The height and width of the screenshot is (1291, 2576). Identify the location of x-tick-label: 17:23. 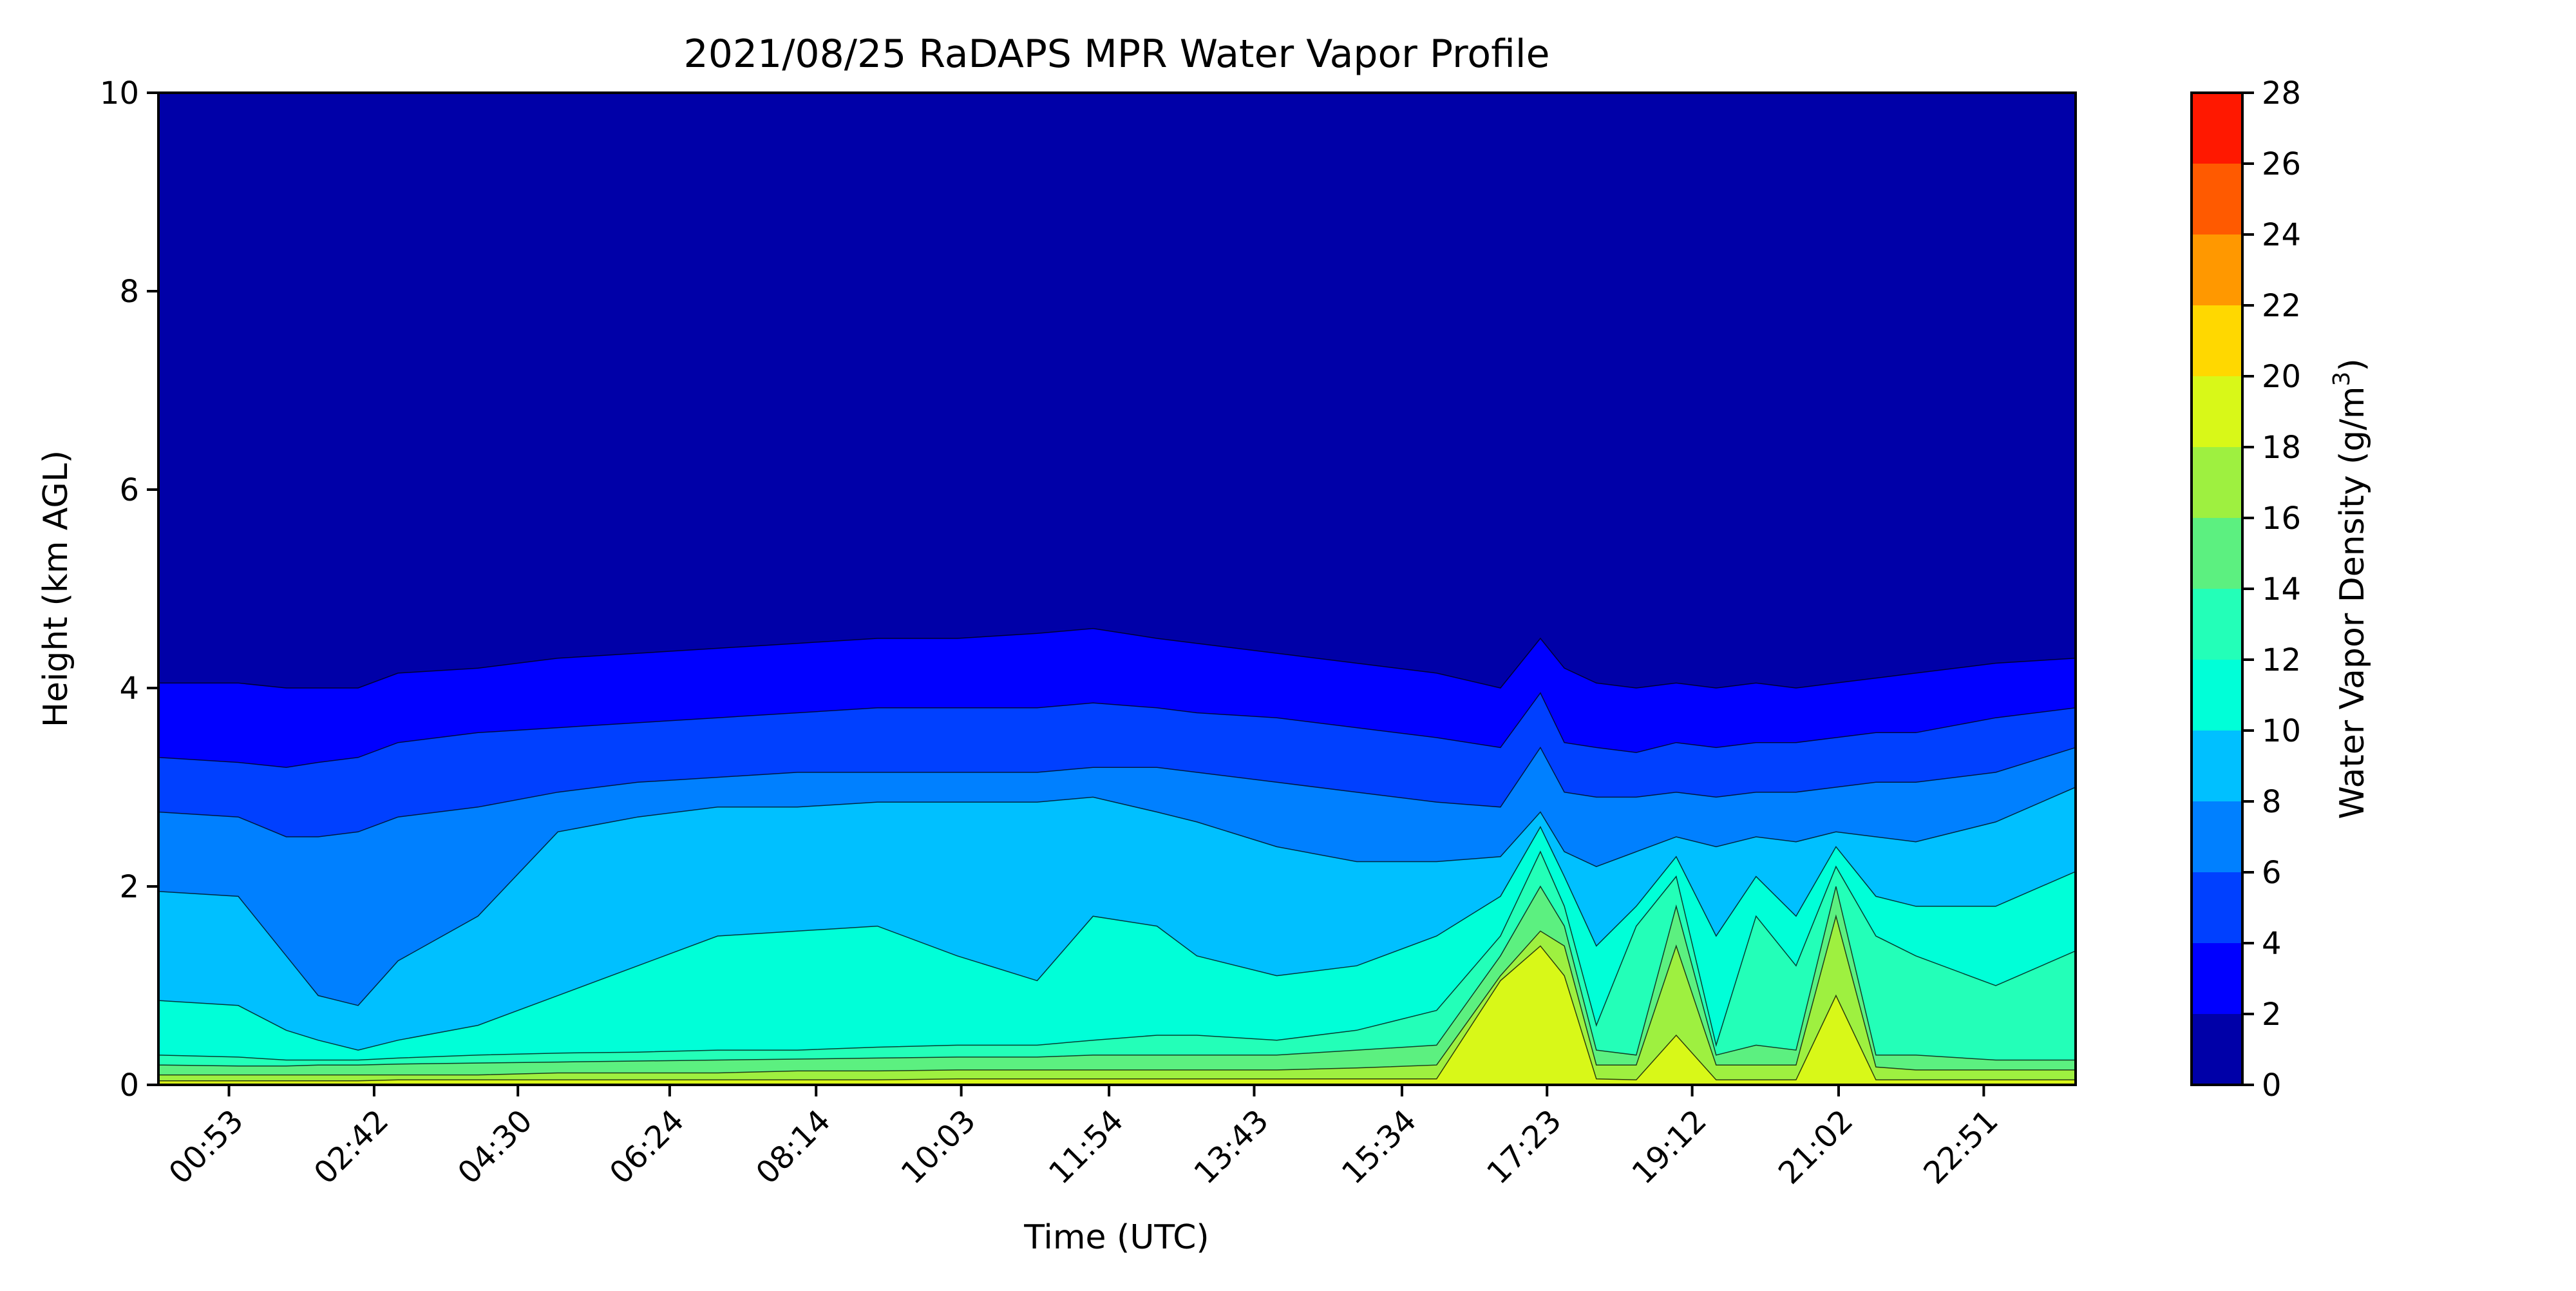
(1524, 1147).